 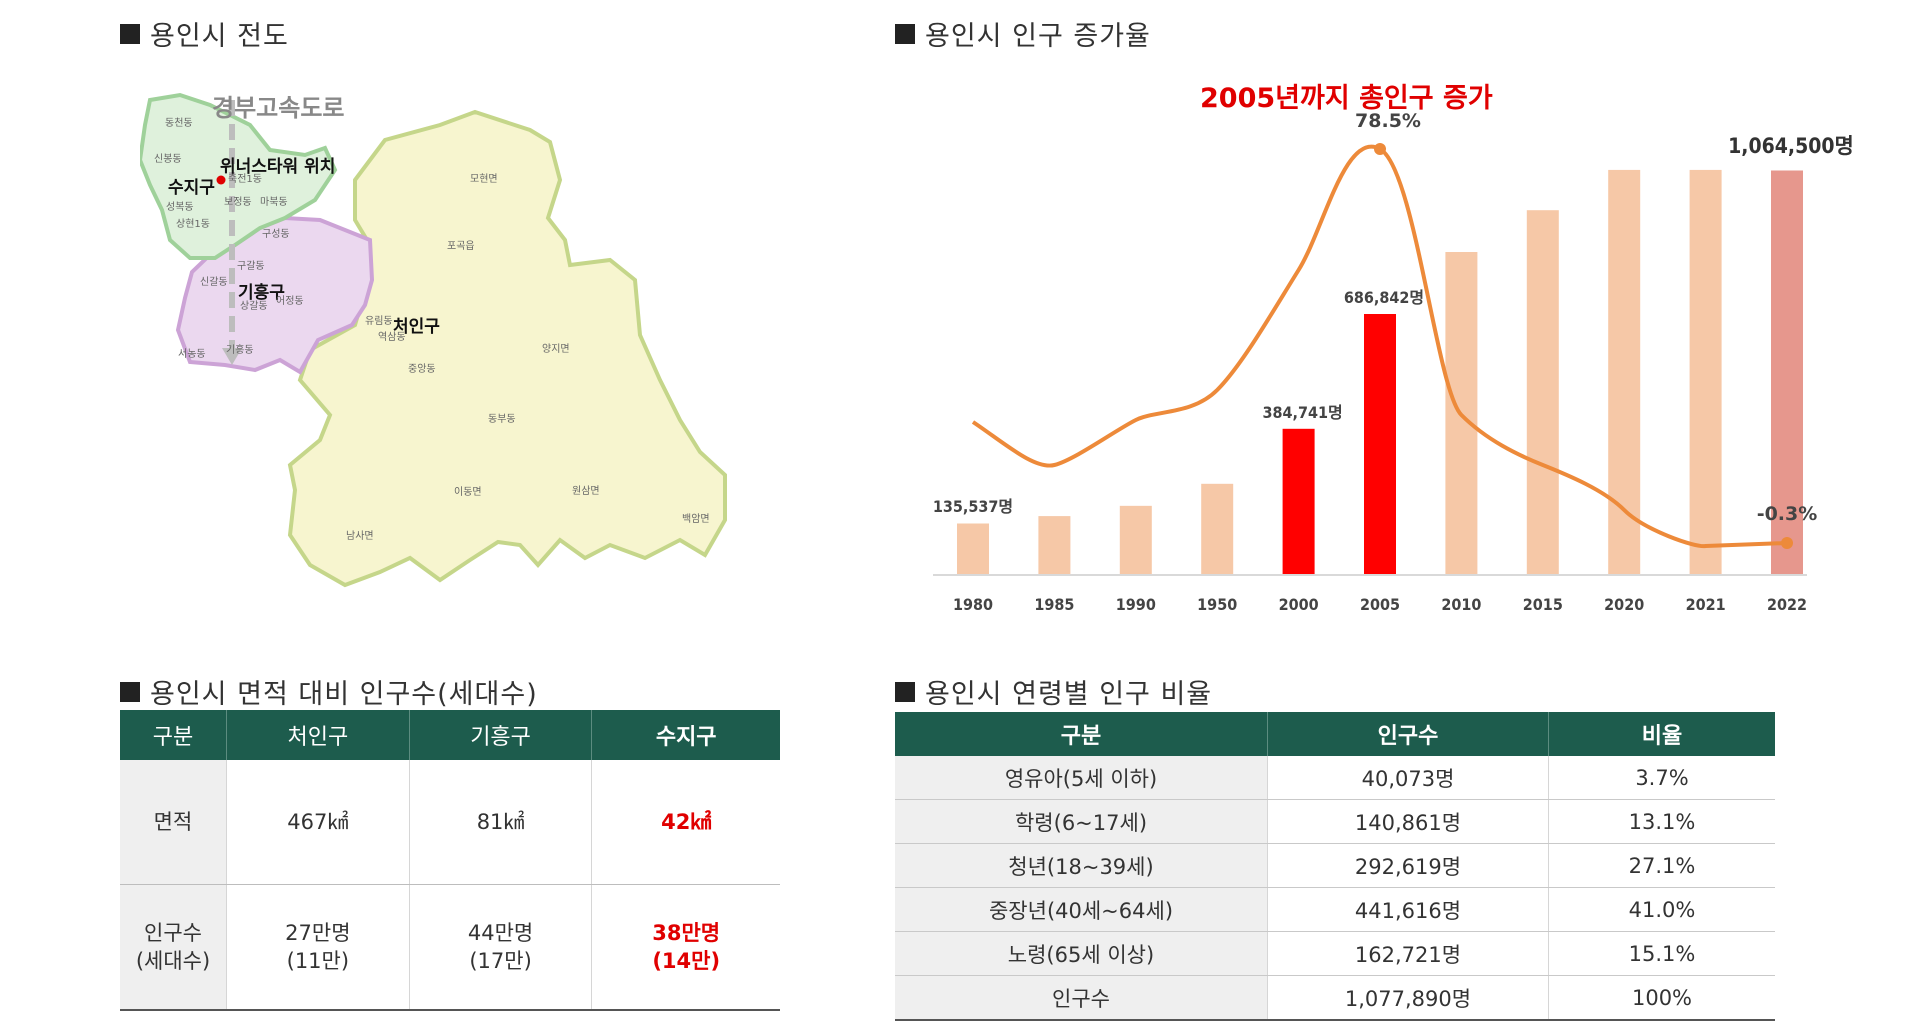 What do you see at coordinates (1053, 691) in the screenshot?
I see `section-title-age: 용인시 연령별 인구 비율` at bounding box center [1053, 691].